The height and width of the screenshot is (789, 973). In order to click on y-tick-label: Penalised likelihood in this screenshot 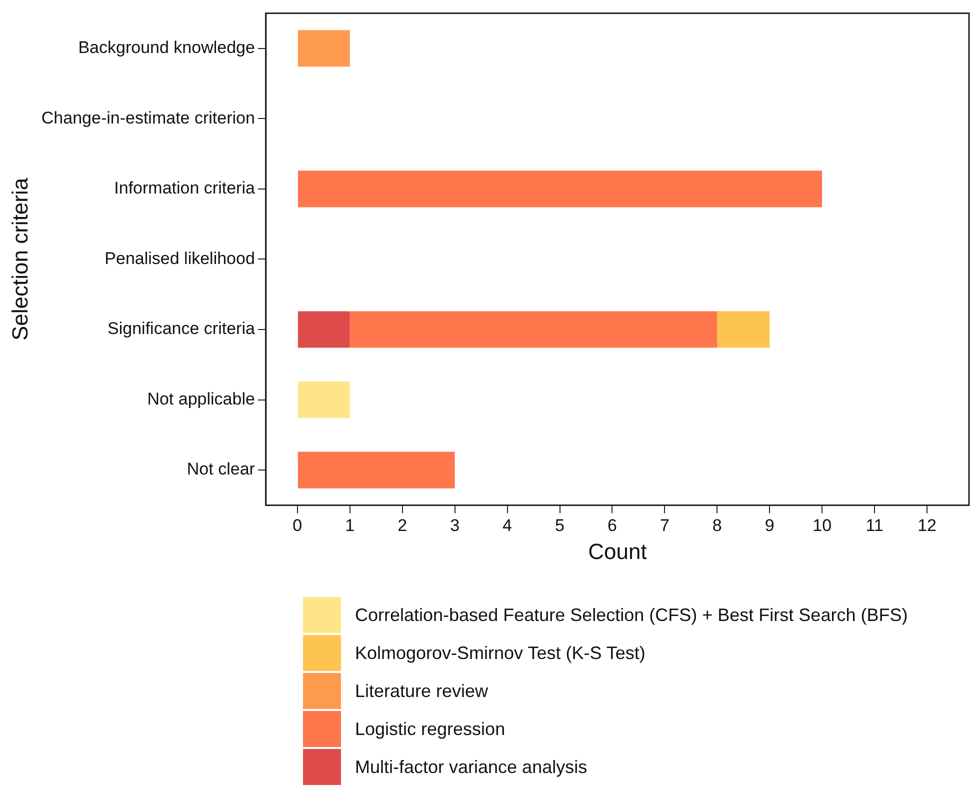, I will do `click(179, 258)`.